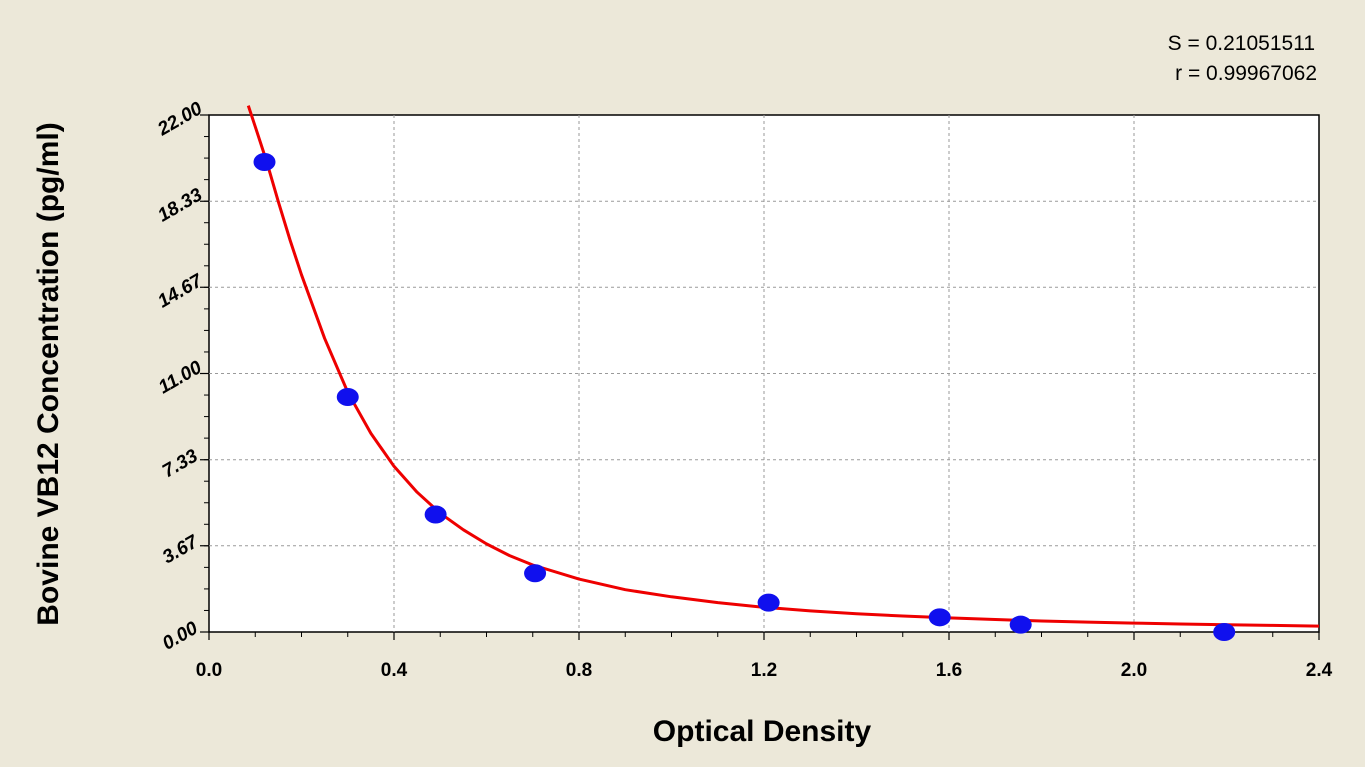 This screenshot has width=1365, height=767. Describe the element at coordinates (1241, 43) in the screenshot. I see `annotation-s-value: S = 0.21051511` at that location.